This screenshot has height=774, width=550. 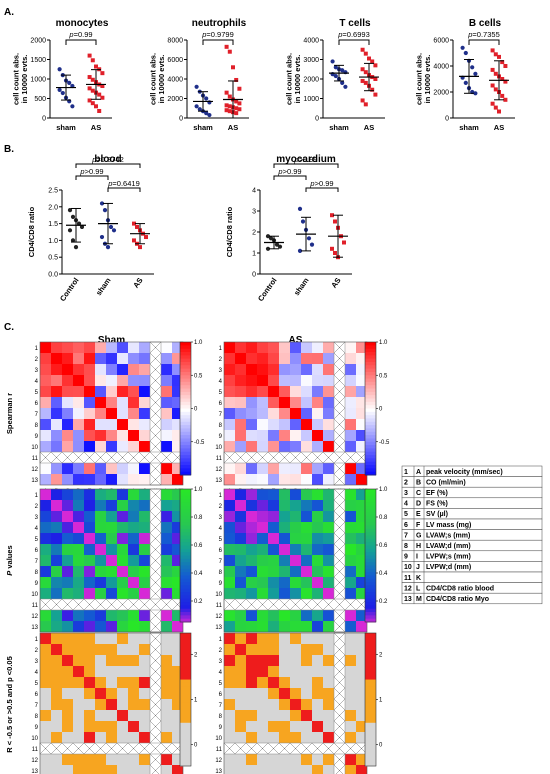 I want to click on matrix-row-tick: 11, so click(x=35, y=459).